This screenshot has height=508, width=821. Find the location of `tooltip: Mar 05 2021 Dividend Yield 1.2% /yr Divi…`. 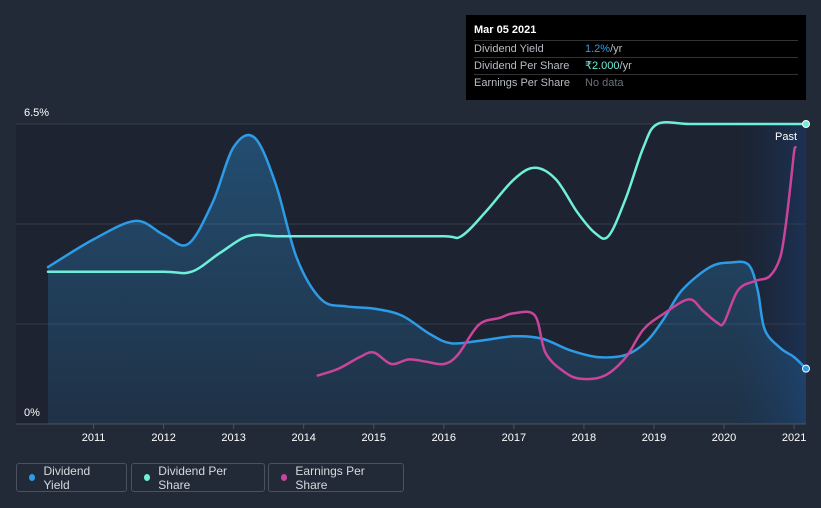

tooltip: Mar 05 2021 Dividend Yield 1.2% /yr Divi… is located at coordinates (636, 57).